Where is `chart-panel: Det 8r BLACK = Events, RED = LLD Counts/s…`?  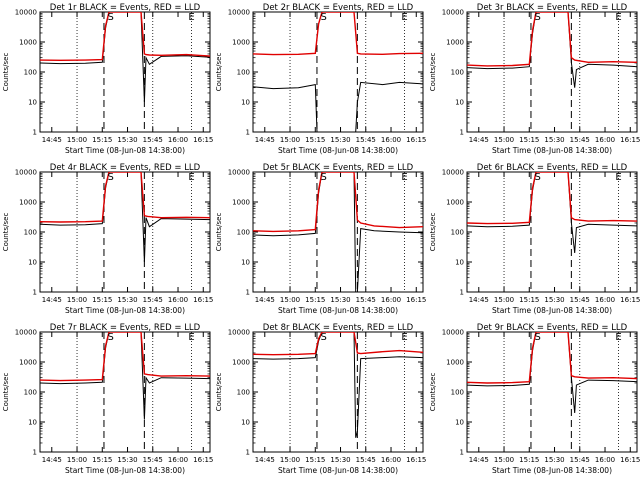
chart-panel: Det 8r BLACK = Events, RED = LLD Counts/s… is located at coordinates (320, 399).